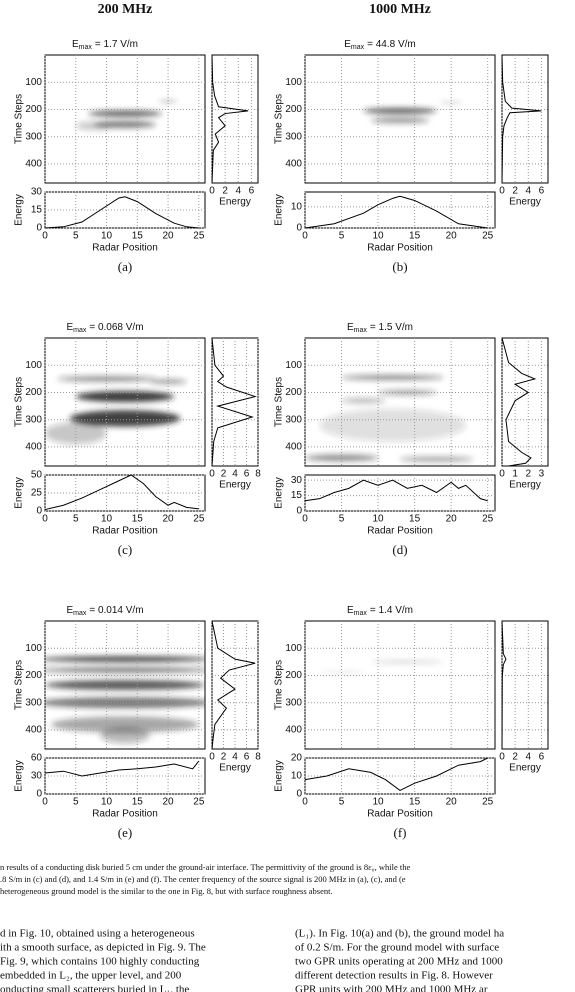 This screenshot has height=992, width=575. I want to click on y-tick-label: 50, so click(37, 475).